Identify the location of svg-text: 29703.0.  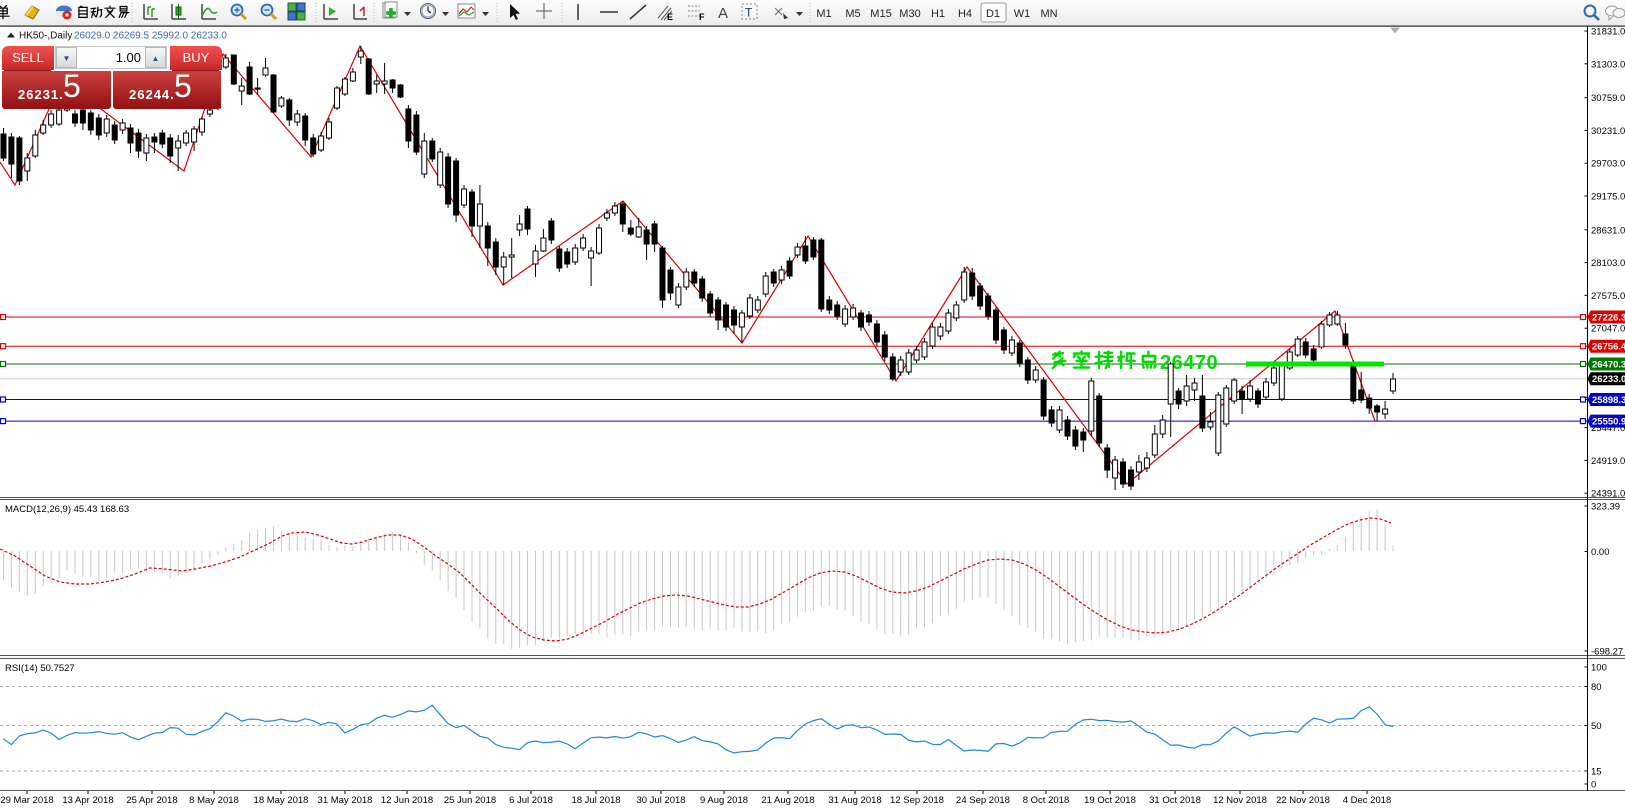
(1608, 164).